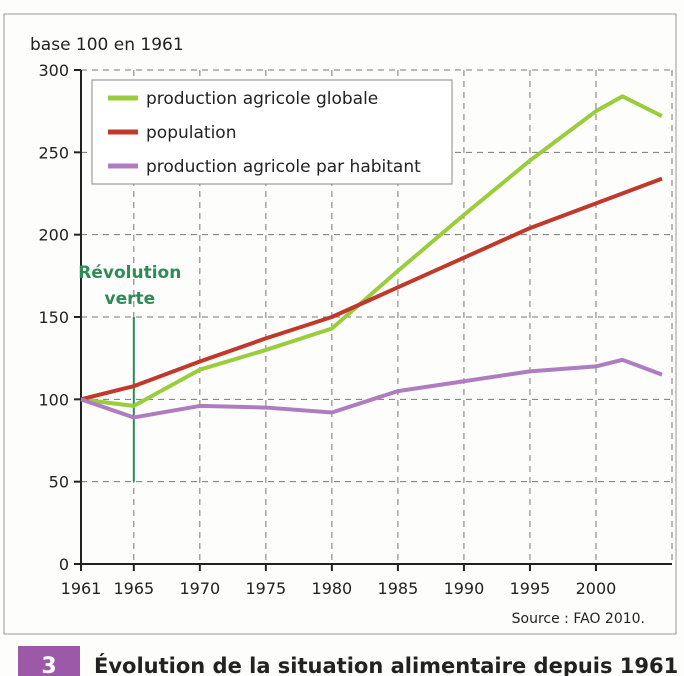 The height and width of the screenshot is (676, 684). I want to click on x-tick-label: 1970, so click(199, 588).